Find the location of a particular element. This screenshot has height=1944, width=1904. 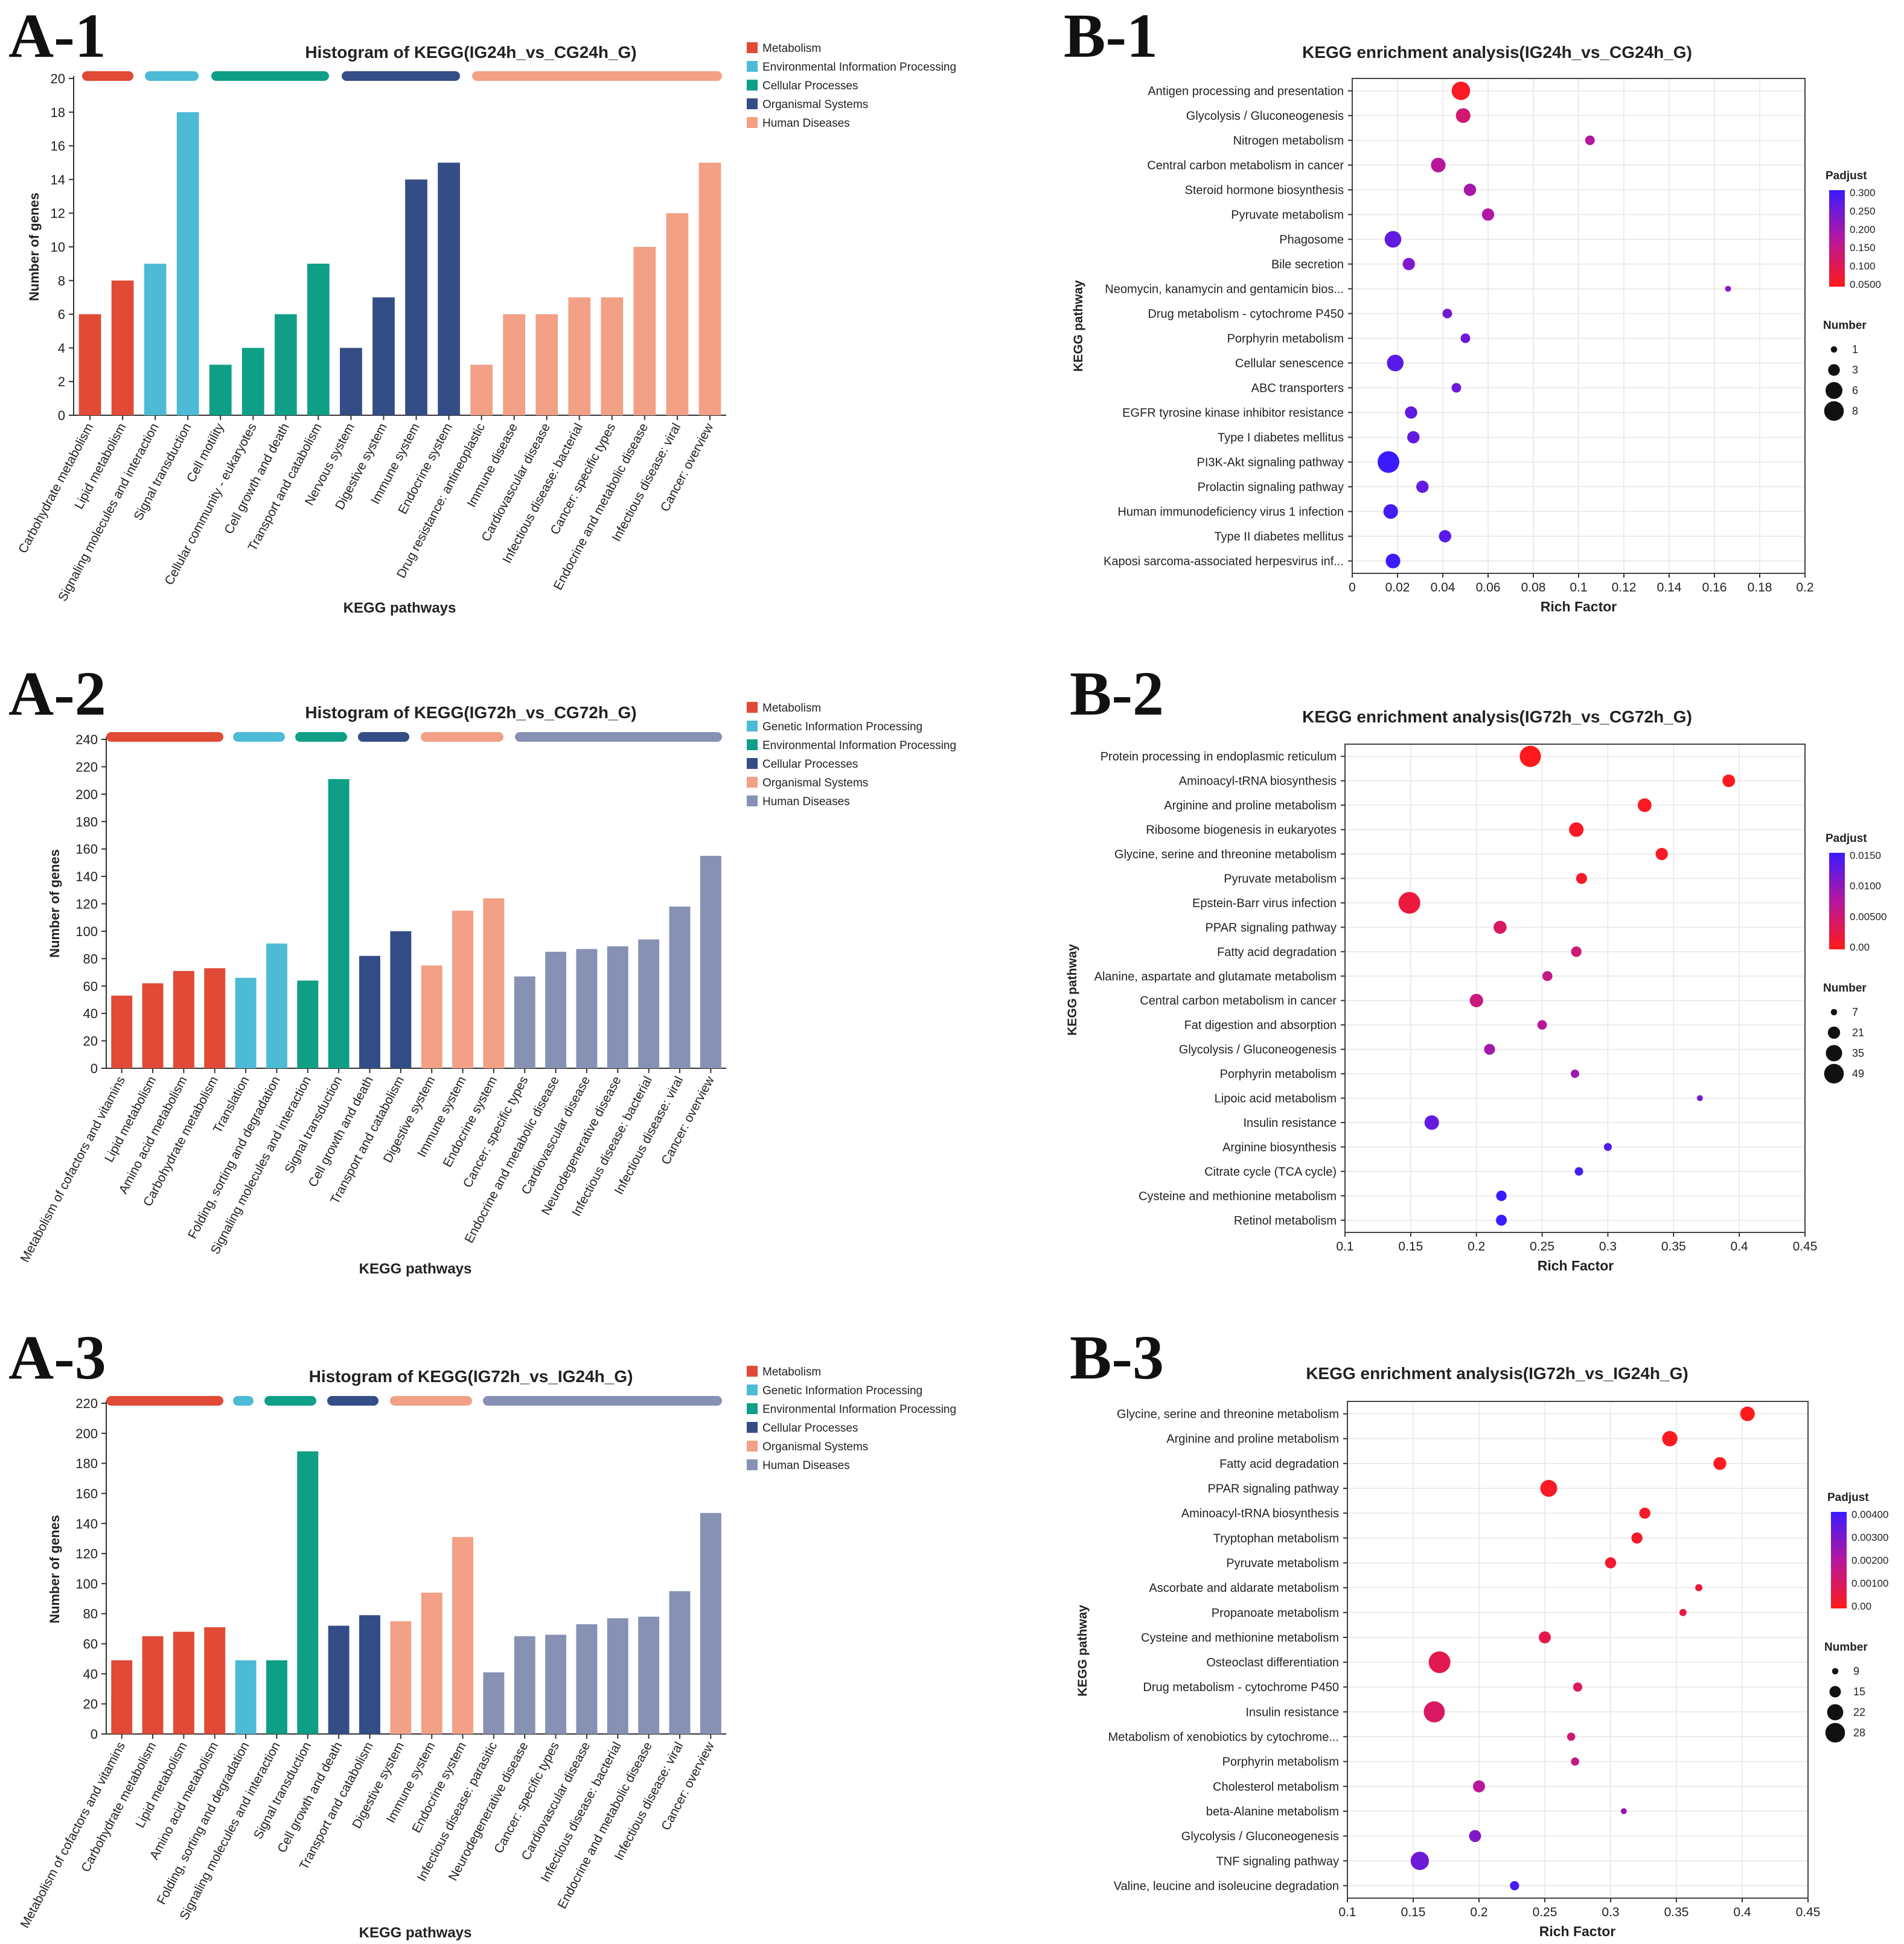

x-tick-label: 0.14 is located at coordinates (1670, 587).